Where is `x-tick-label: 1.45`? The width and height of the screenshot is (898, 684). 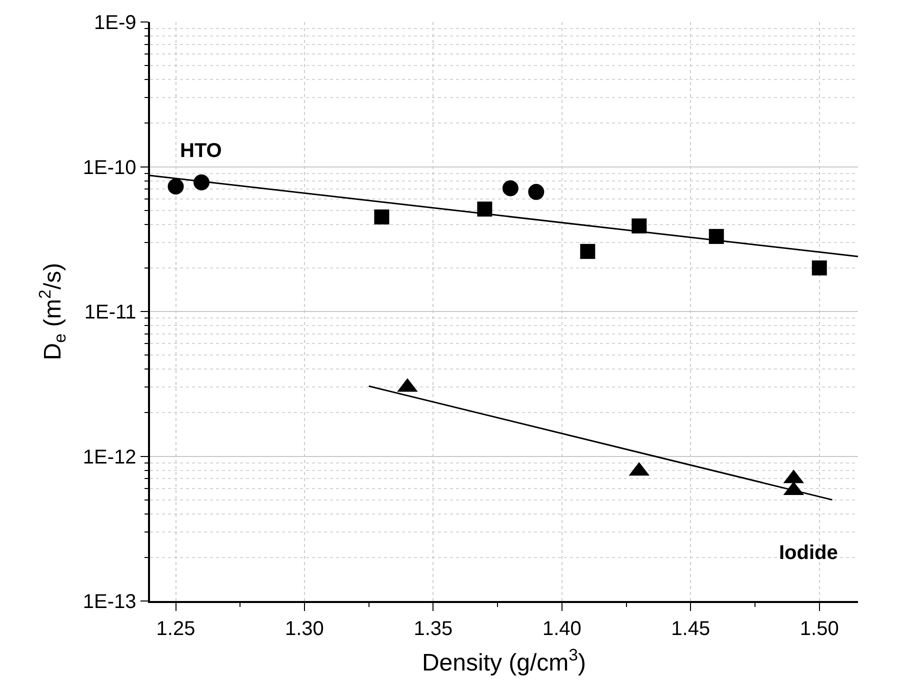 x-tick-label: 1.45 is located at coordinates (690, 629).